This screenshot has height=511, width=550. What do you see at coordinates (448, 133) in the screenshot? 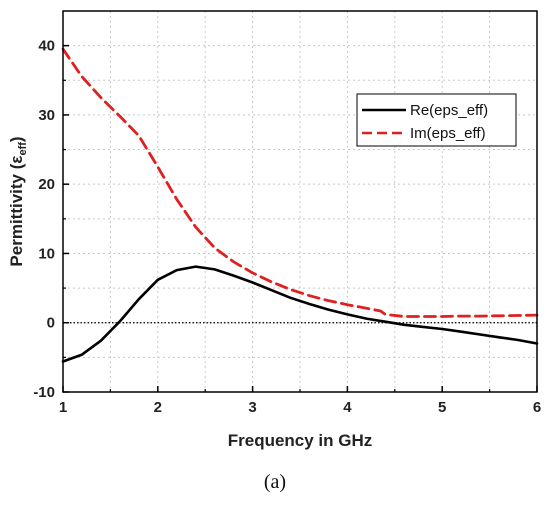
I see `legend-label-im: Im(eps_eff)` at bounding box center [448, 133].